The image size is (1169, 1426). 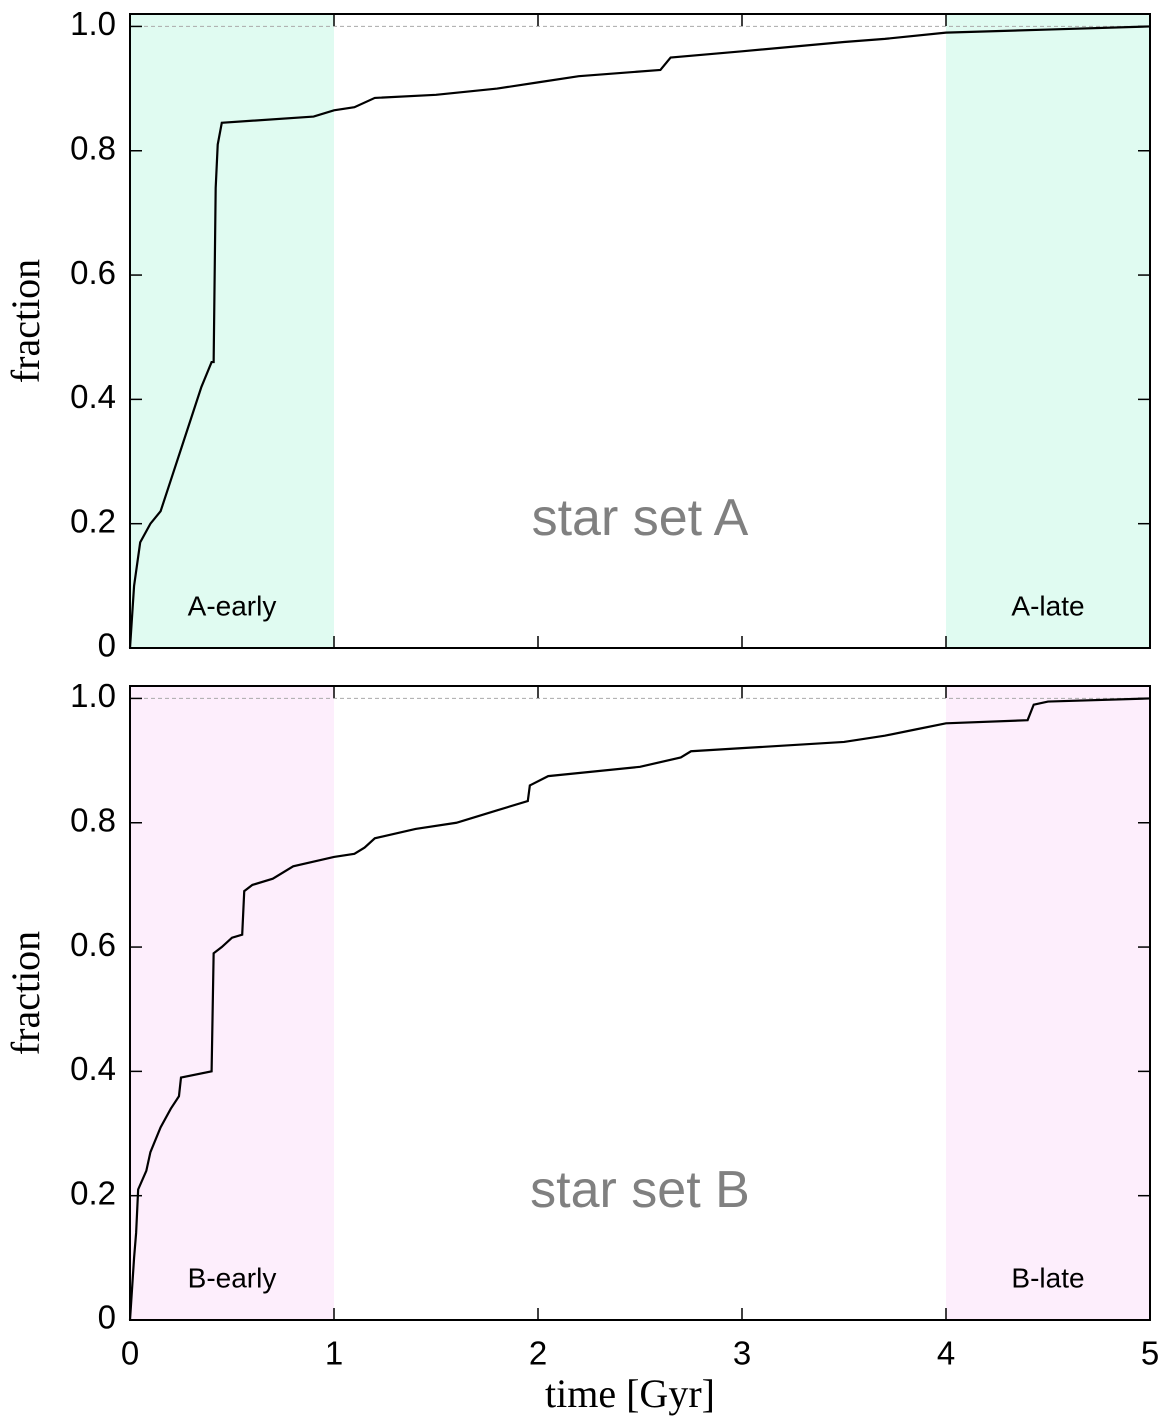 What do you see at coordinates (630, 1393) in the screenshot?
I see `x-axis-label: time [Gyr]` at bounding box center [630, 1393].